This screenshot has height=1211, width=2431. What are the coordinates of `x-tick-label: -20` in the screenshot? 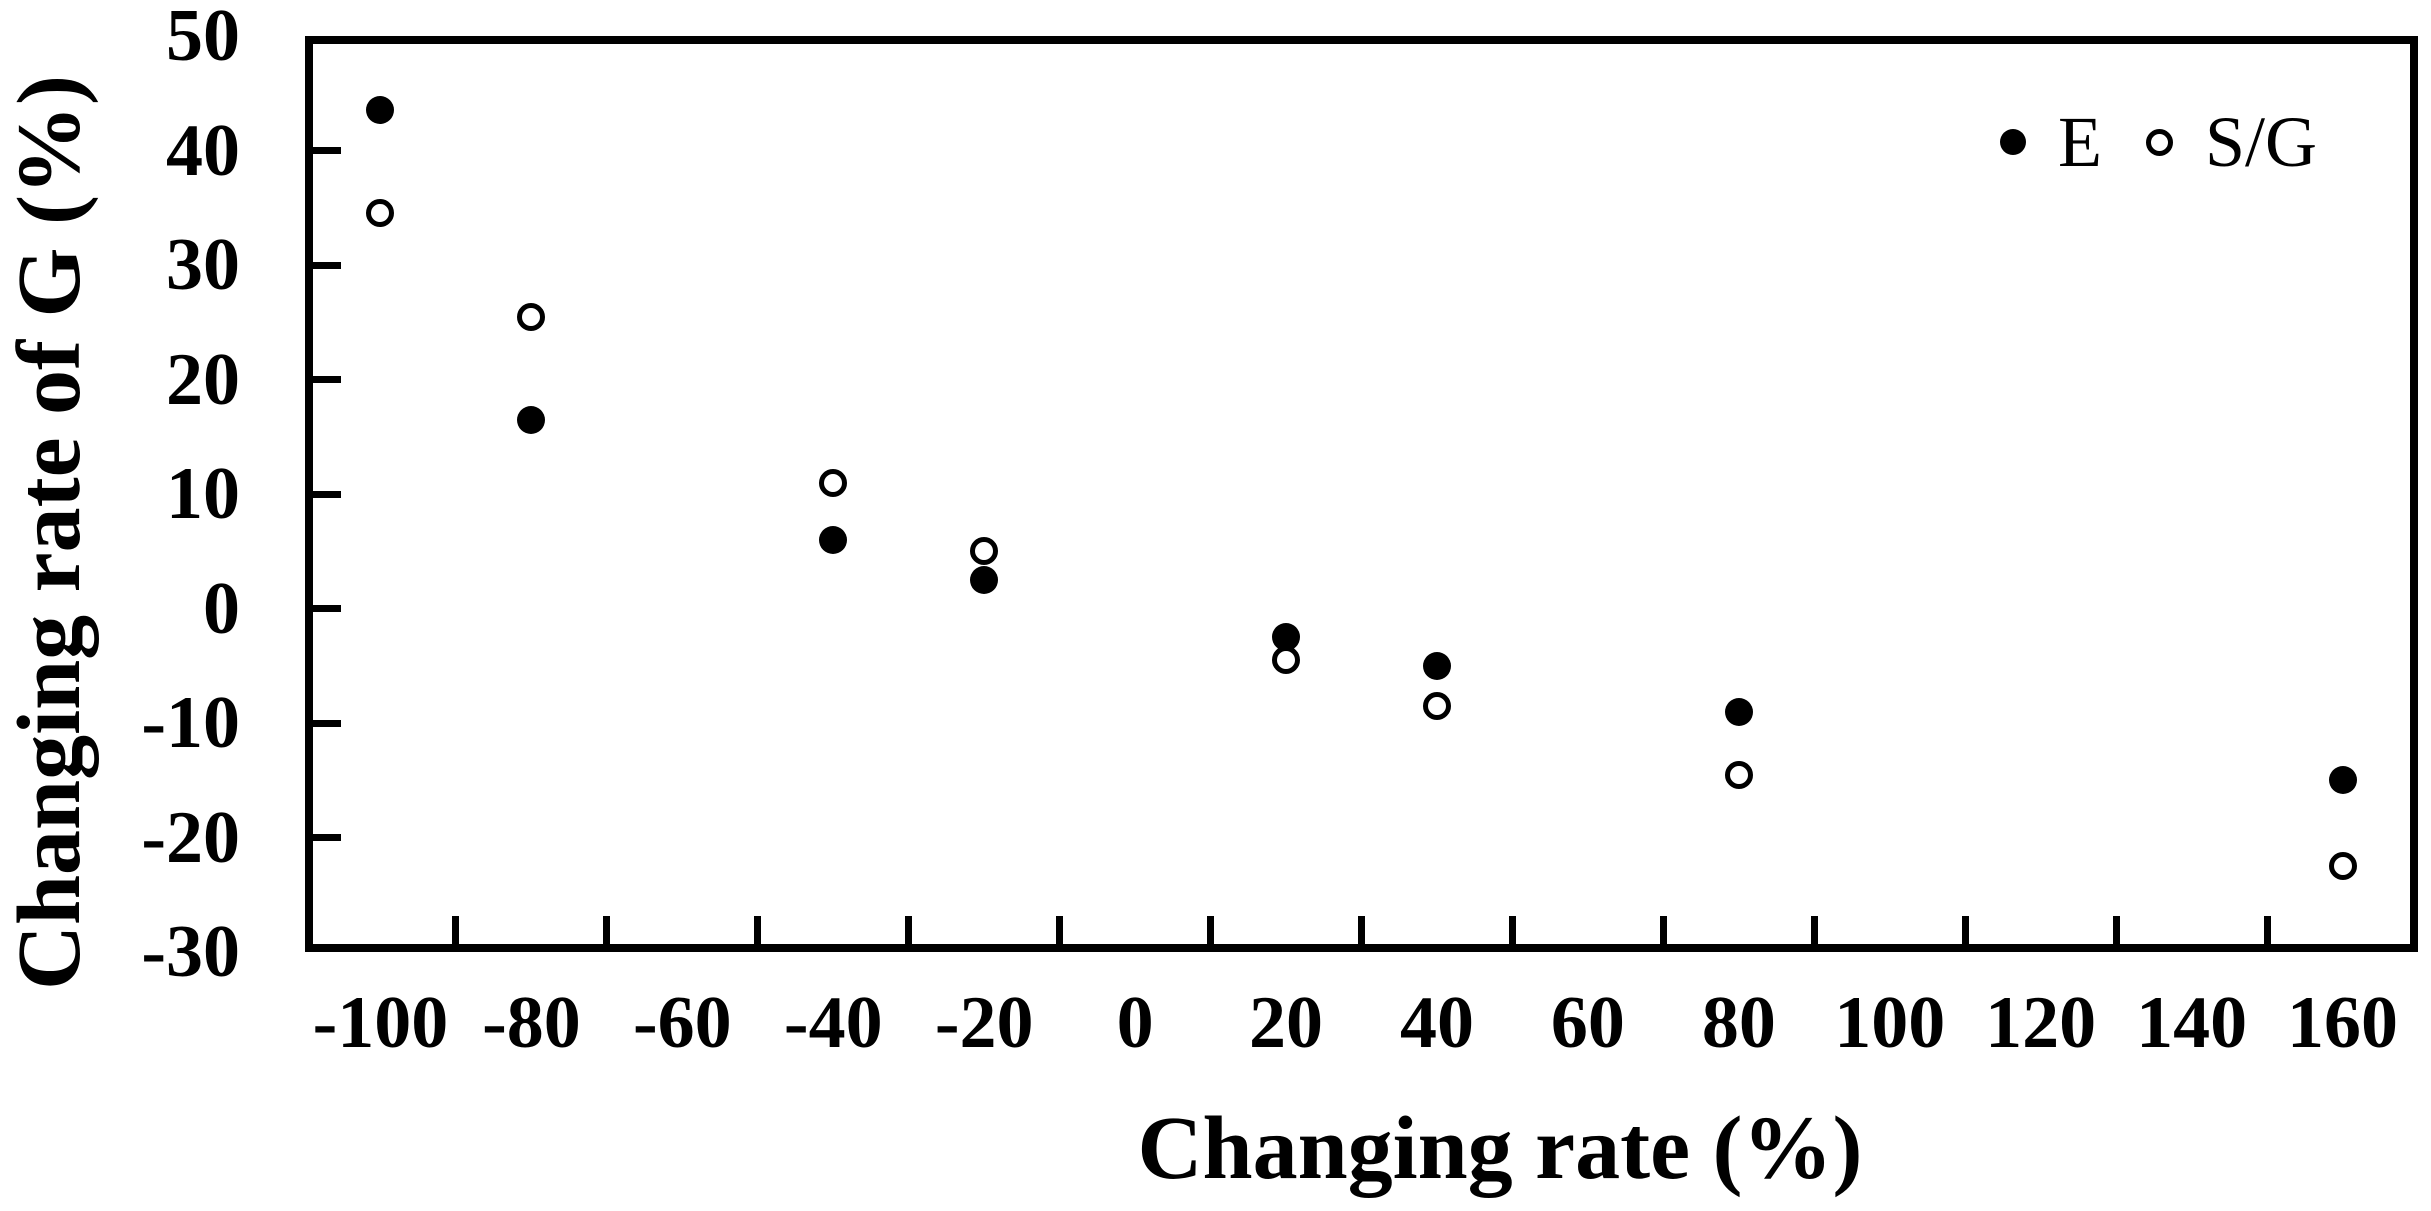 It's located at (984, 1023).